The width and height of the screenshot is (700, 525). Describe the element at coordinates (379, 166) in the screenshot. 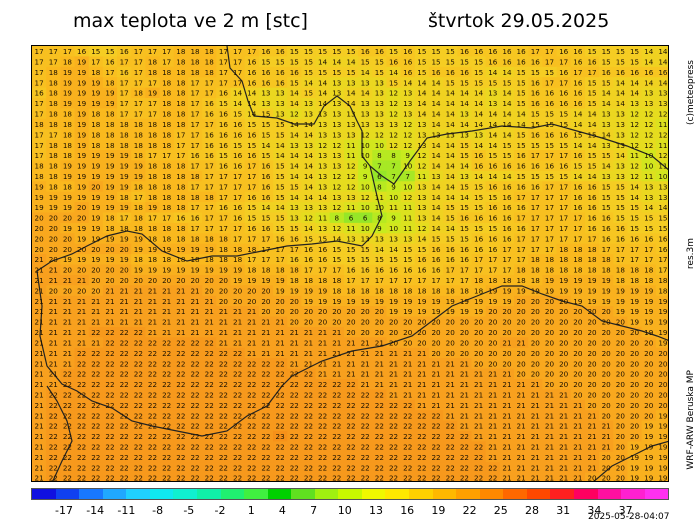

I see `temperature-value: 7` at that location.